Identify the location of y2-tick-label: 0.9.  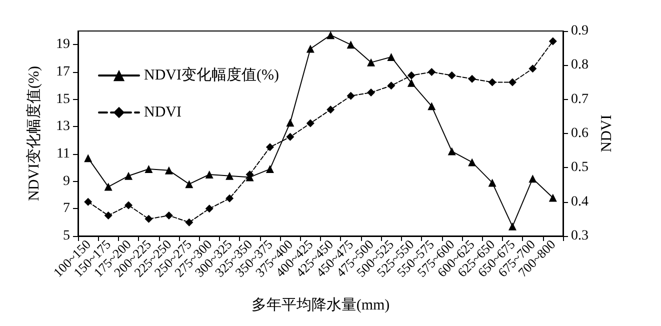
(579, 31).